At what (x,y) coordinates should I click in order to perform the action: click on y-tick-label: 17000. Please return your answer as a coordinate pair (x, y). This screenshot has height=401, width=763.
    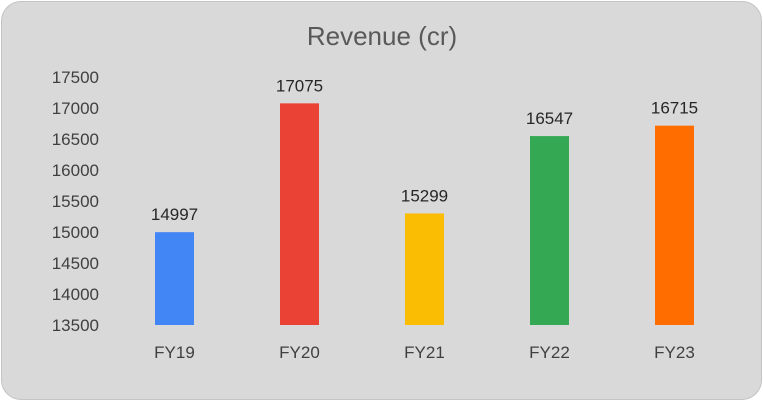
    Looking at the image, I should click on (75, 108).